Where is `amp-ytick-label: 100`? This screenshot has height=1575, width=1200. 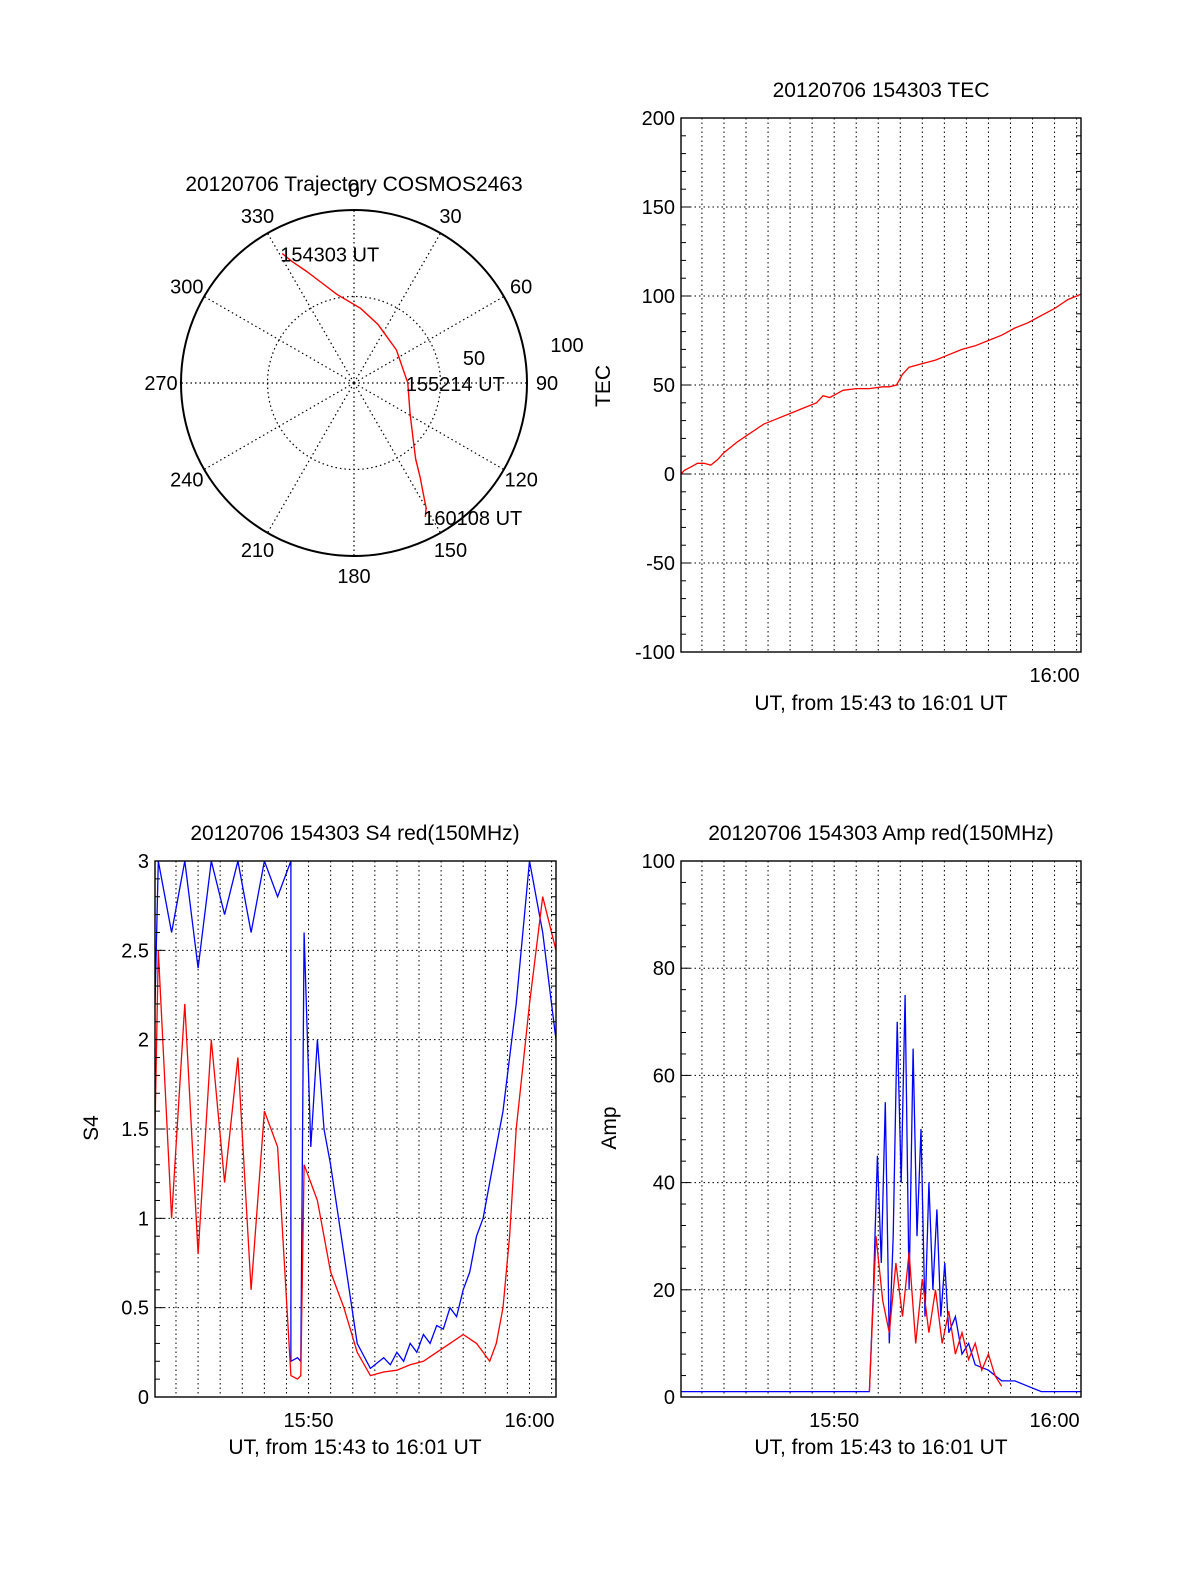 amp-ytick-label: 100 is located at coordinates (658, 862).